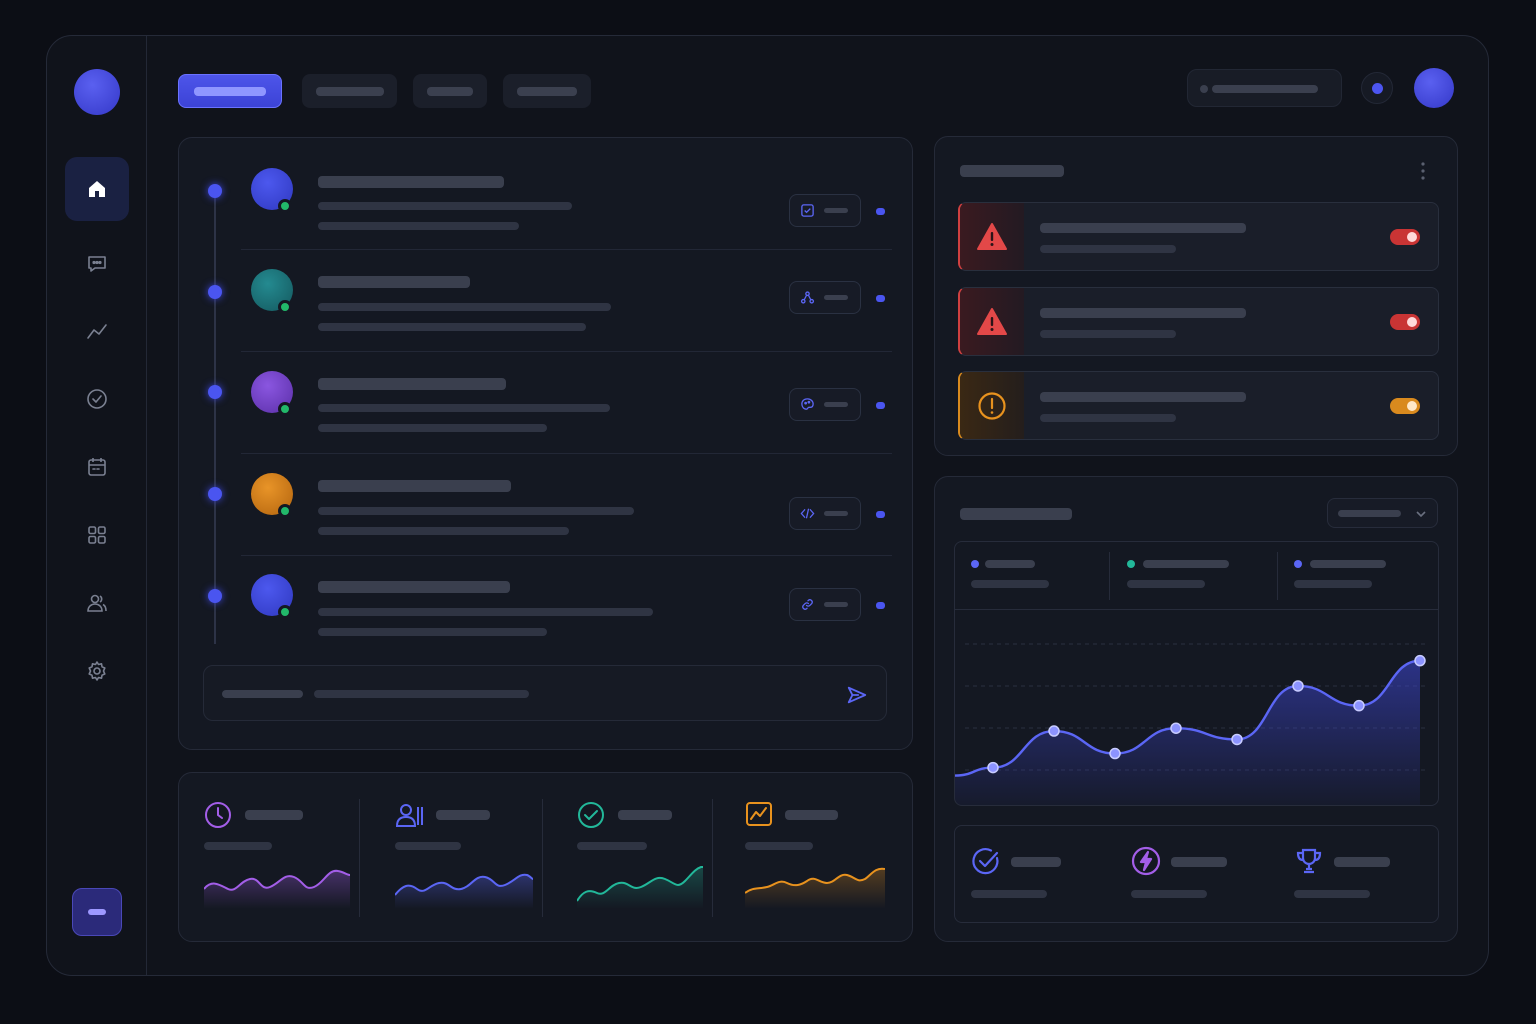  What do you see at coordinates (218, 815) in the screenshot?
I see `clock-icon` at bounding box center [218, 815].